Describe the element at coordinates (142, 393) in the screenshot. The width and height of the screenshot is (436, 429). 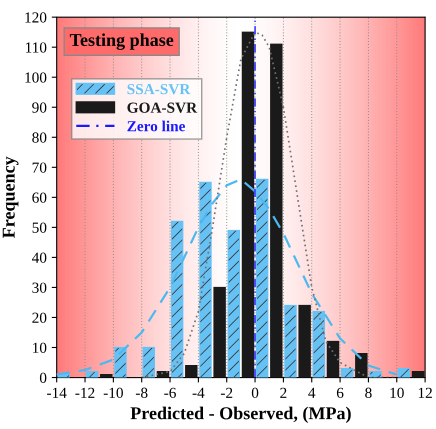
I see `x-tick-label: -8` at that location.